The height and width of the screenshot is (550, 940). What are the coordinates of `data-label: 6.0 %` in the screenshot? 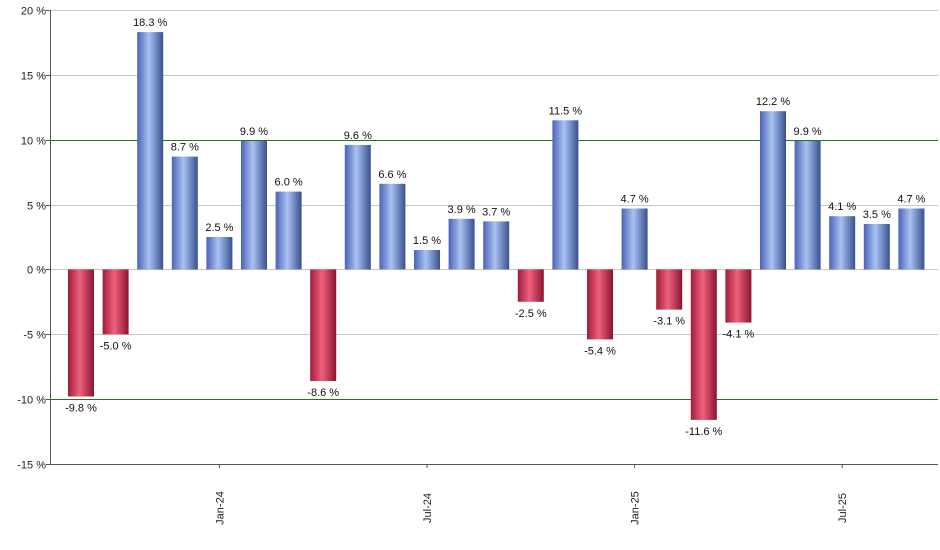 It's located at (289, 183).